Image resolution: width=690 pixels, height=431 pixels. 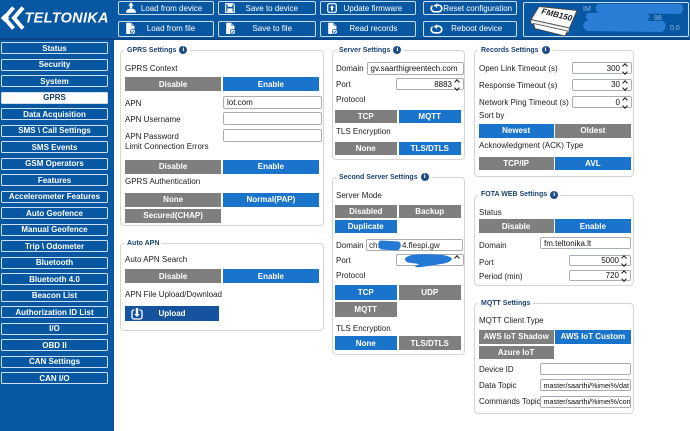 What do you see at coordinates (67, 19) in the screenshot?
I see `svg-text: TELTONIKA` at bounding box center [67, 19].